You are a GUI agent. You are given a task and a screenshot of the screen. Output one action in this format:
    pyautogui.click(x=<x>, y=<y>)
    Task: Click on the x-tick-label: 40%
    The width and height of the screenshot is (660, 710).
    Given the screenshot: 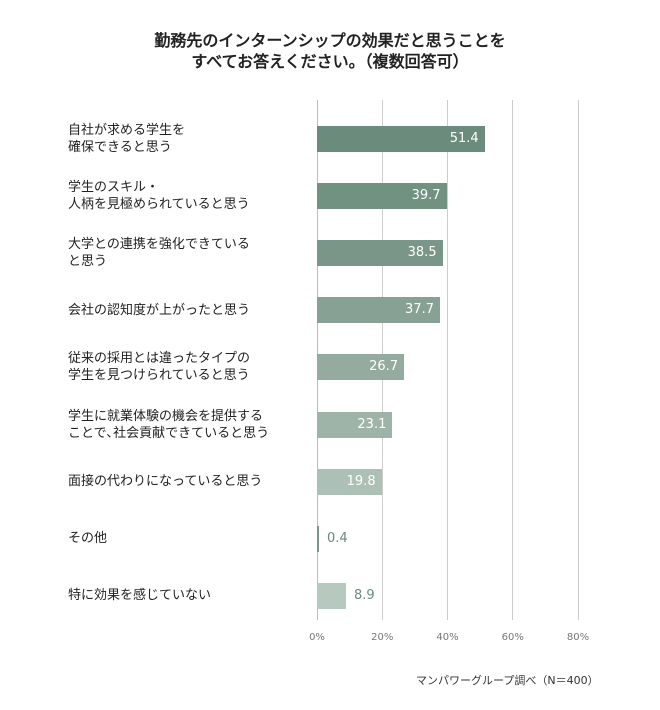 What is the action you would take?
    pyautogui.click(x=447, y=637)
    